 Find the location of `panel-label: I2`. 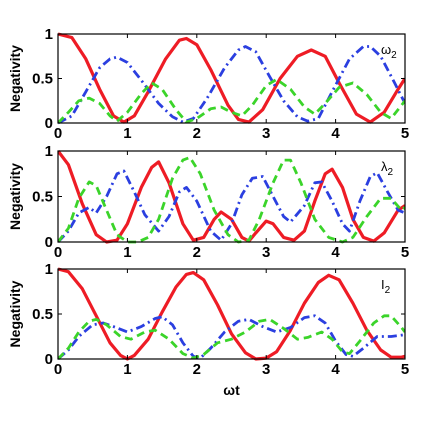

panel-label: I2 is located at coordinates (386, 286).